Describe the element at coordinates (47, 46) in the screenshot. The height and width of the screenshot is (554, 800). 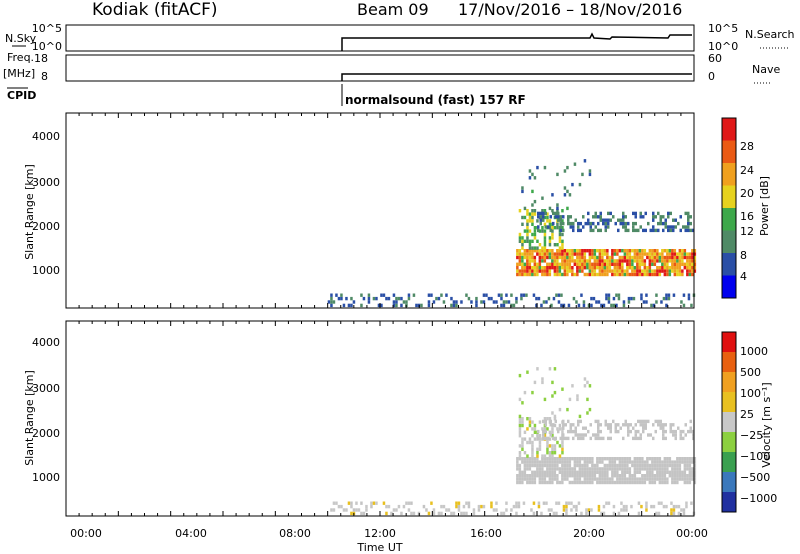
I see `nsky-tick-bottom: 10^0` at that location.